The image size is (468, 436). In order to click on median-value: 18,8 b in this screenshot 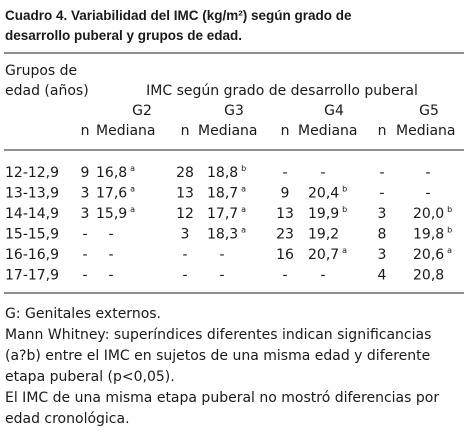, I will do `click(226, 172)`.